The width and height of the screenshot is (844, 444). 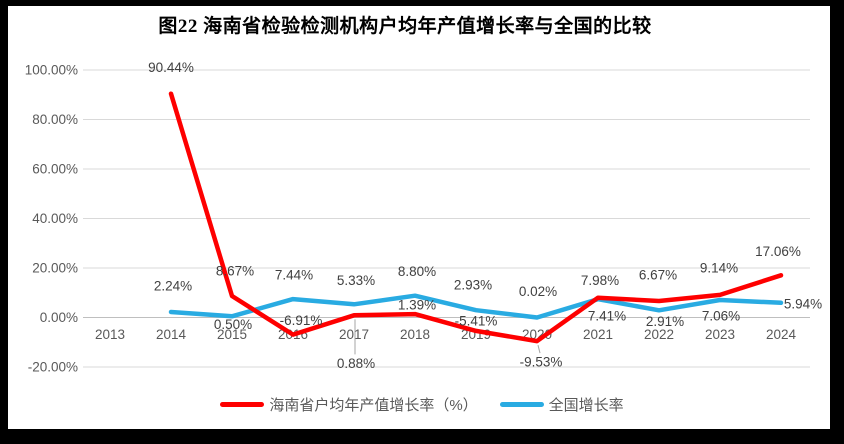 I want to click on data-label: 6.67%, so click(x=658, y=274).